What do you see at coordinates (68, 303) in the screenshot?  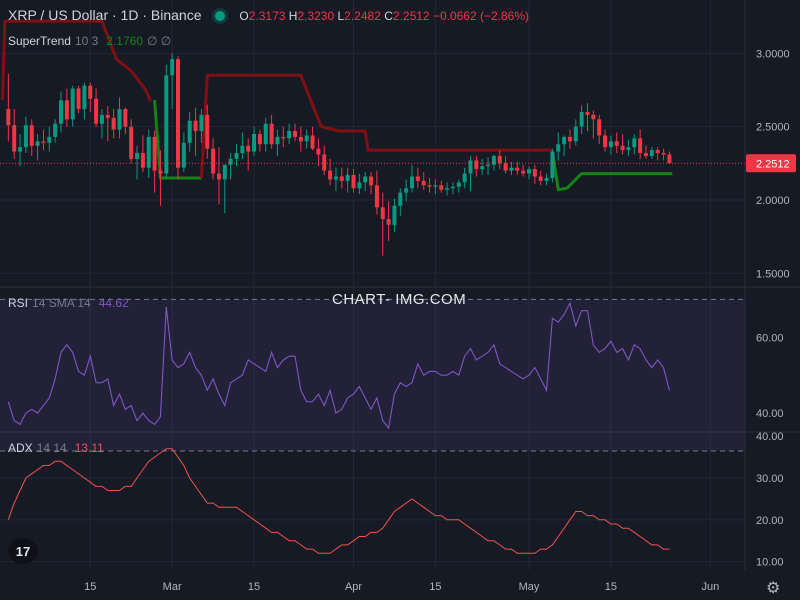 I see `rsi-legend: RSI 14 SMA 14 44.62` at bounding box center [68, 303].